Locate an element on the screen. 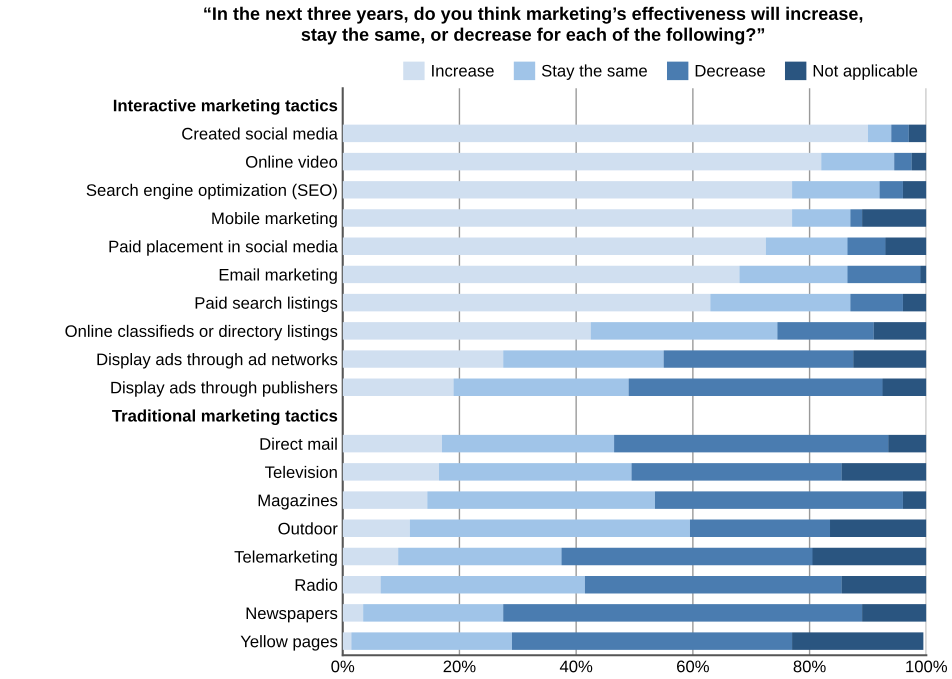  legend-label: Increase is located at coordinates (463, 71).